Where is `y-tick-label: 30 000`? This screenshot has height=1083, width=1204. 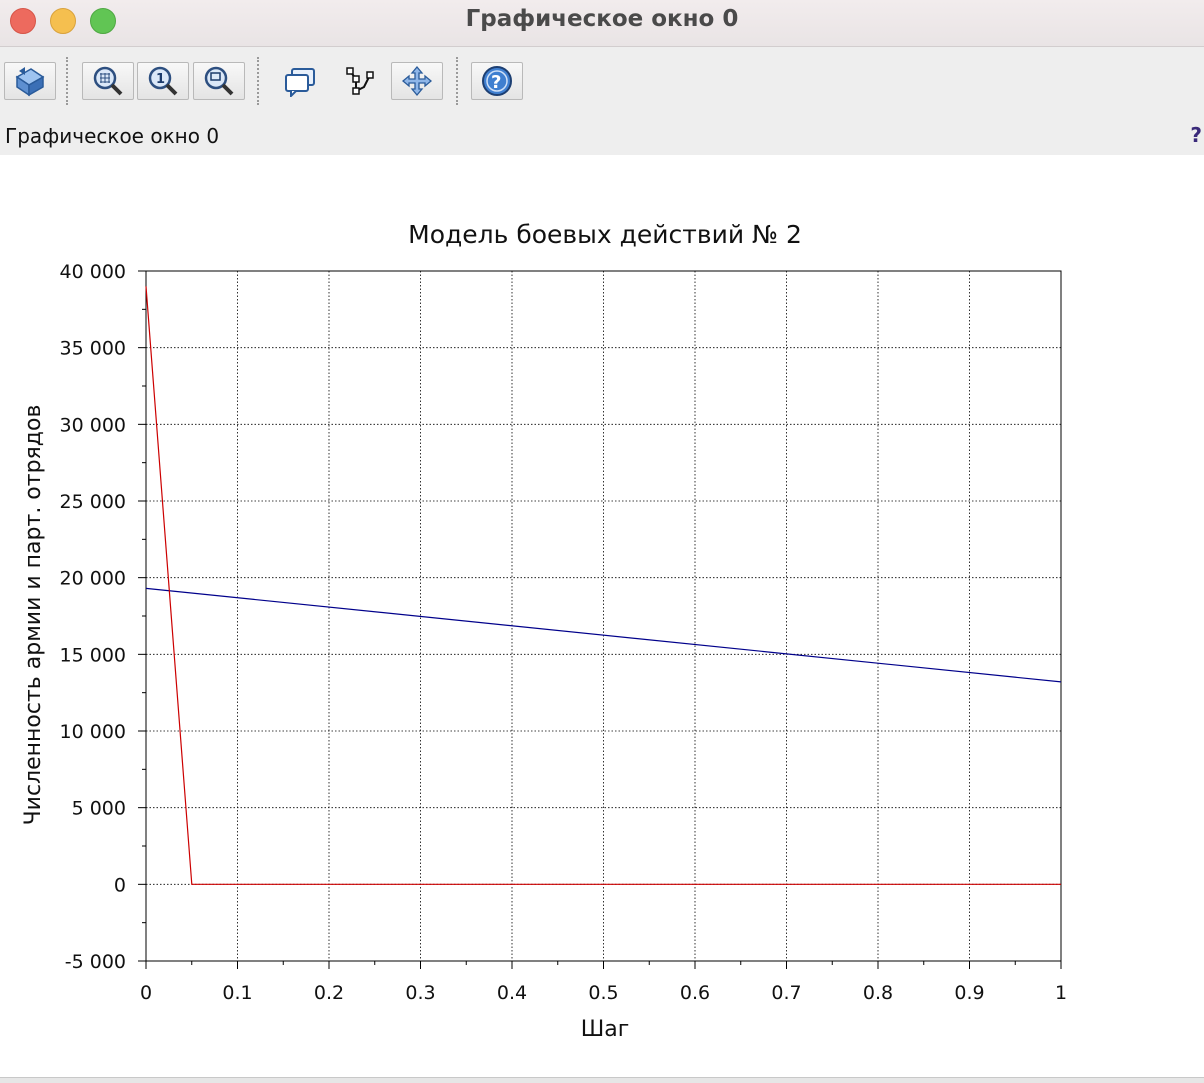
y-tick-label: 30 000 is located at coordinates (93, 425).